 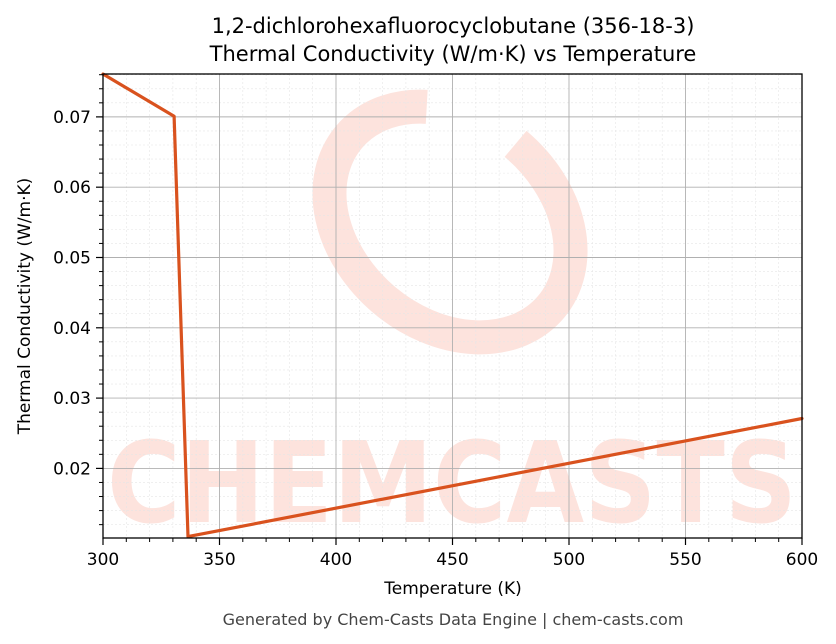 I want to click on x-axis-label: Temperature (K), so click(x=452, y=589).